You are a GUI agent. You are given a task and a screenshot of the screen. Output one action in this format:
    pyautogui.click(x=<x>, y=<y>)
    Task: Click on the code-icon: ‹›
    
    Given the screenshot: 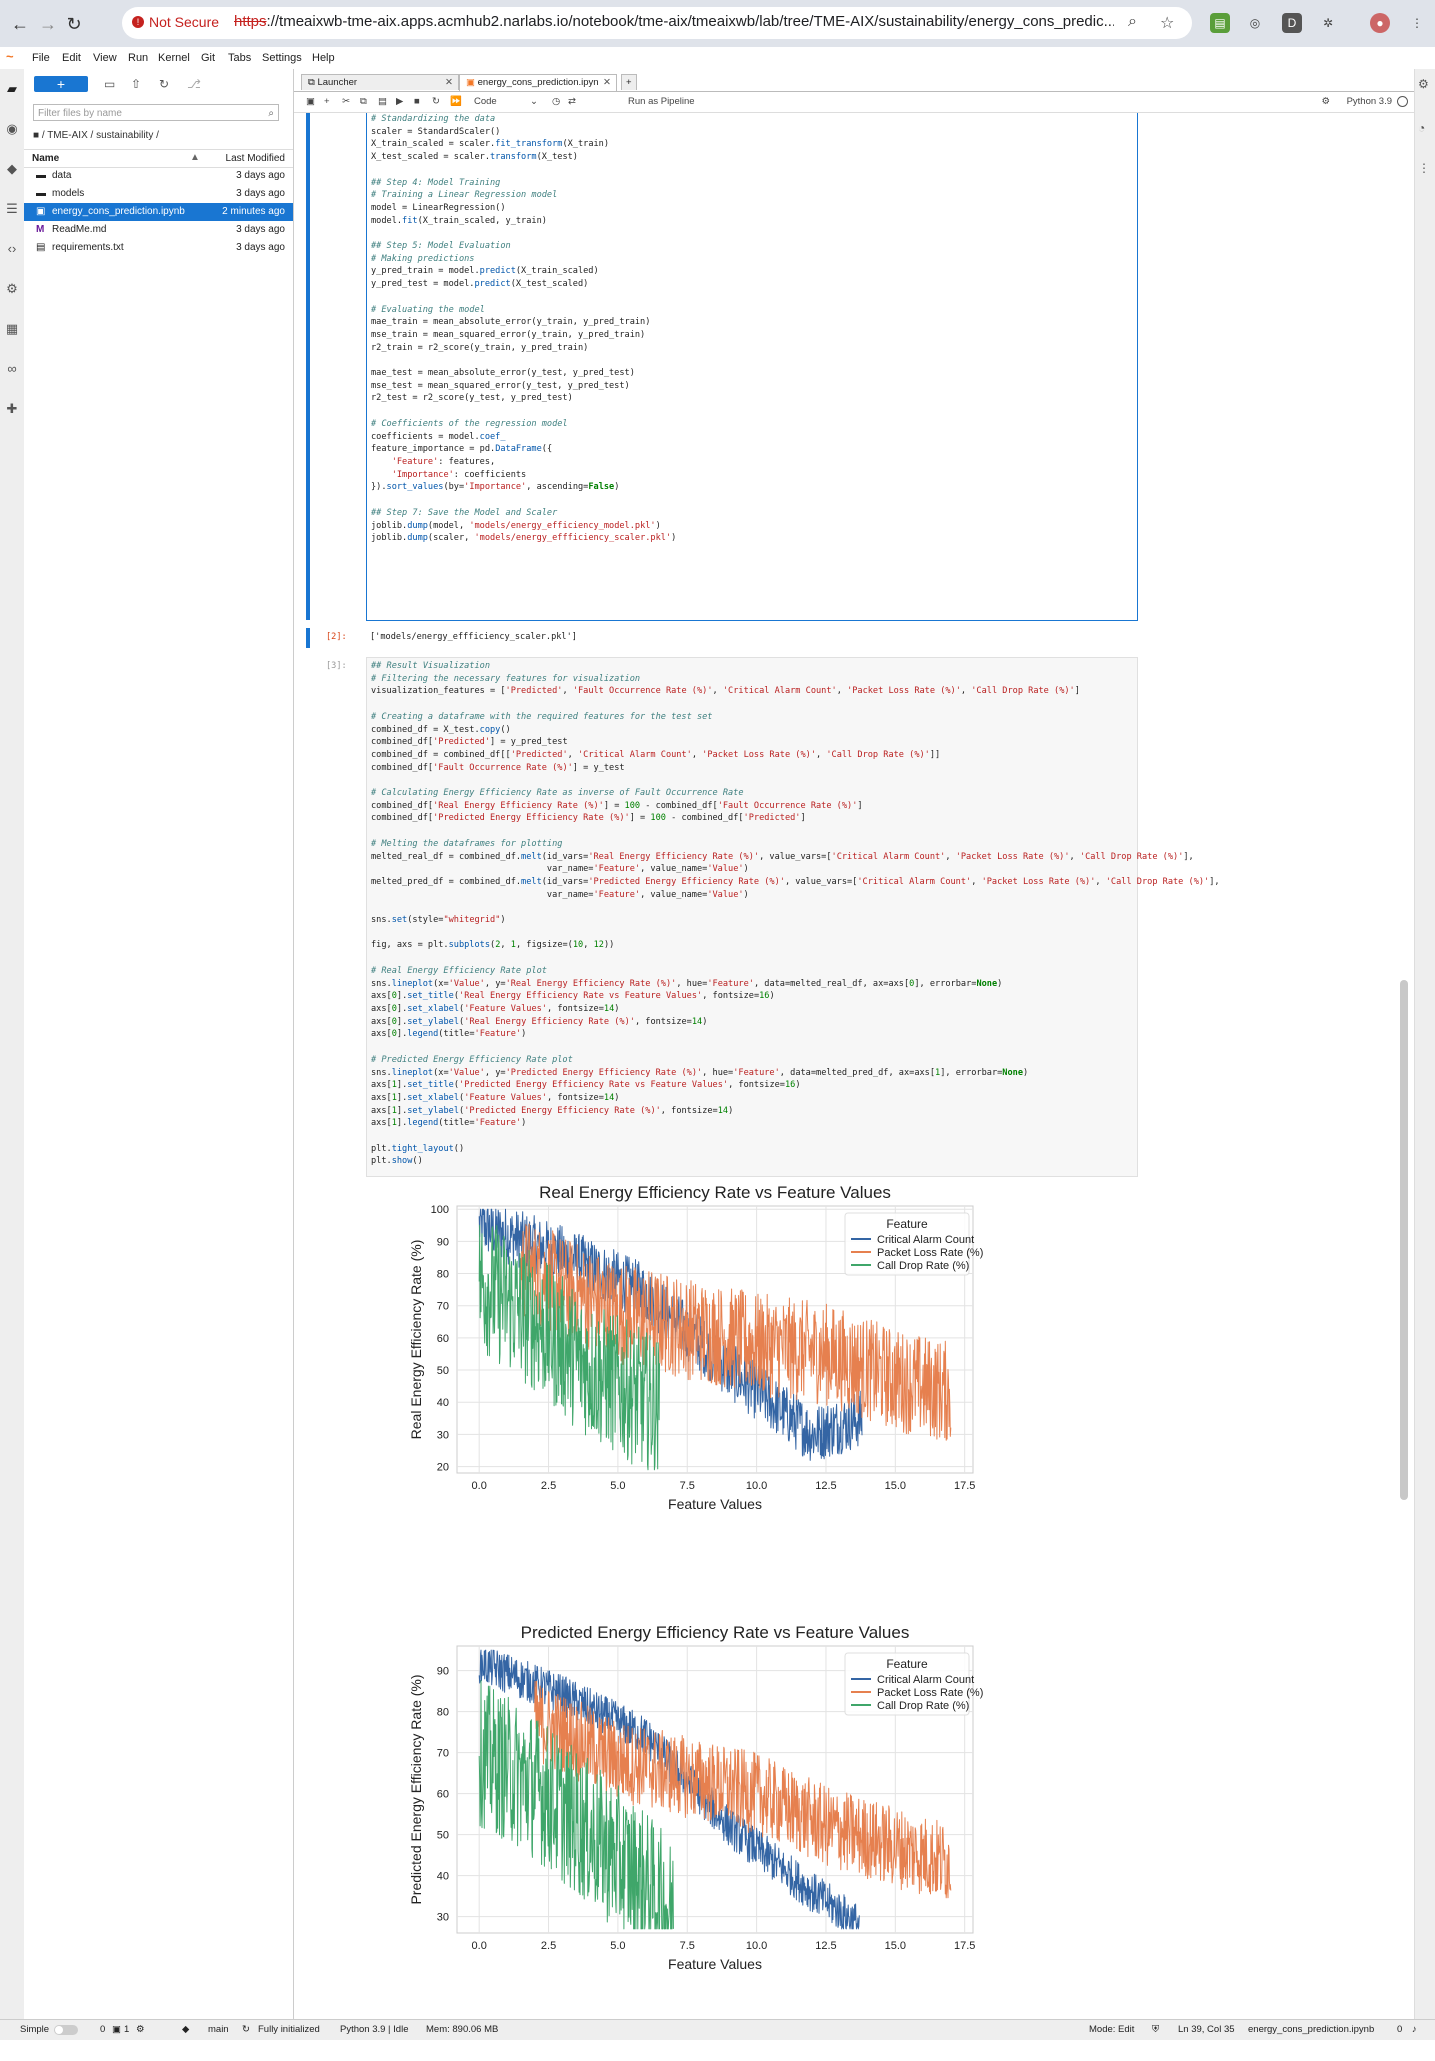 What is the action you would take?
    pyautogui.click(x=12, y=248)
    